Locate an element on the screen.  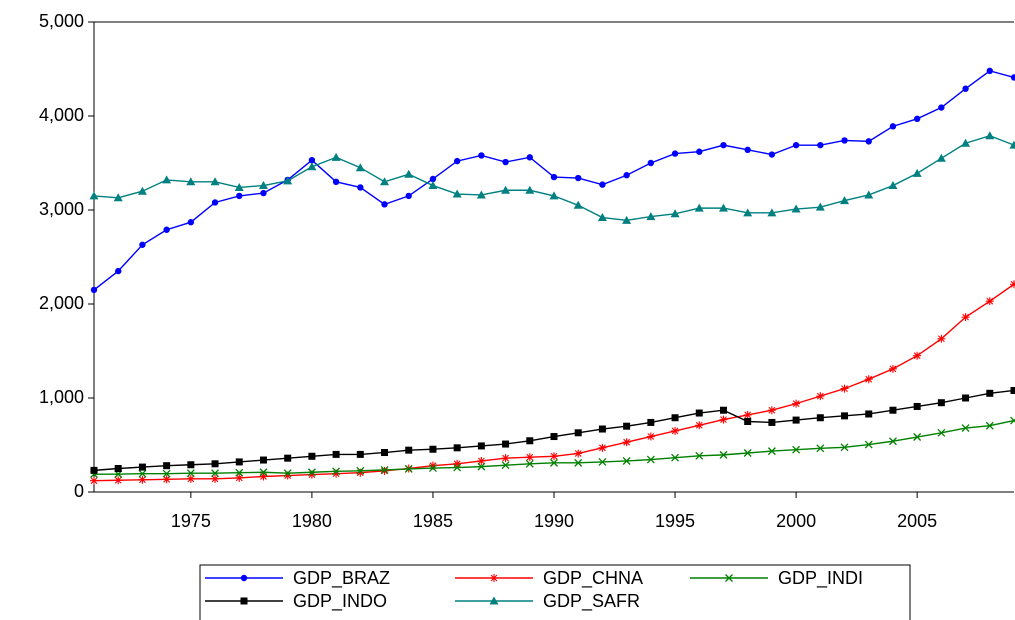
x-tick-label: 1985 is located at coordinates (433, 521).